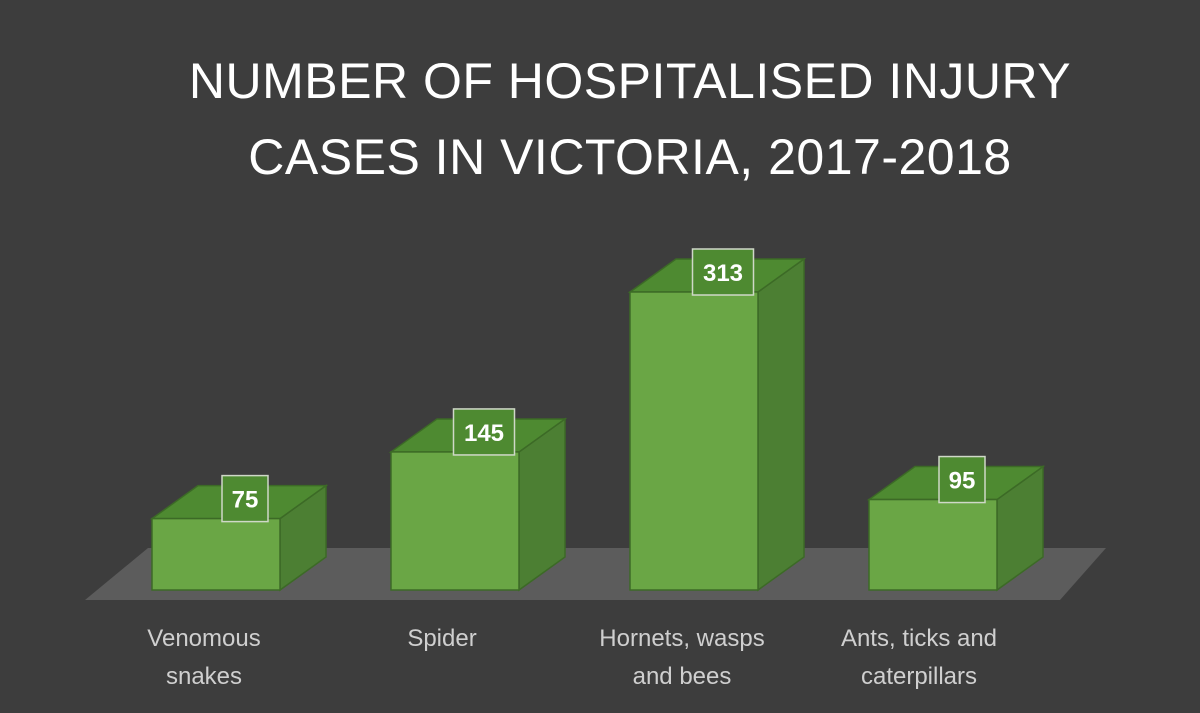  Describe the element at coordinates (630, 81) in the screenshot. I see `chart-title-line-1: NUMBER OF HOSPITALISED INJURY` at that location.